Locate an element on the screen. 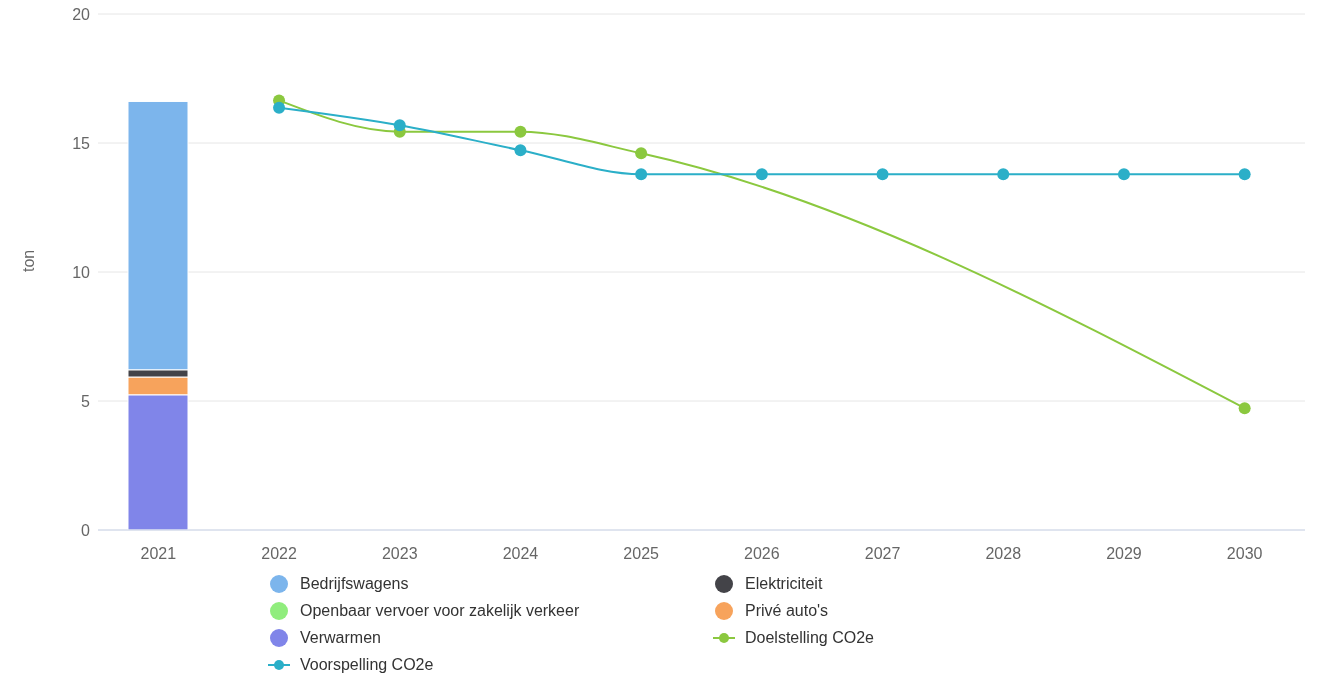 This screenshot has height=686, width=1317. x-tick-label: 2025 is located at coordinates (641, 554).